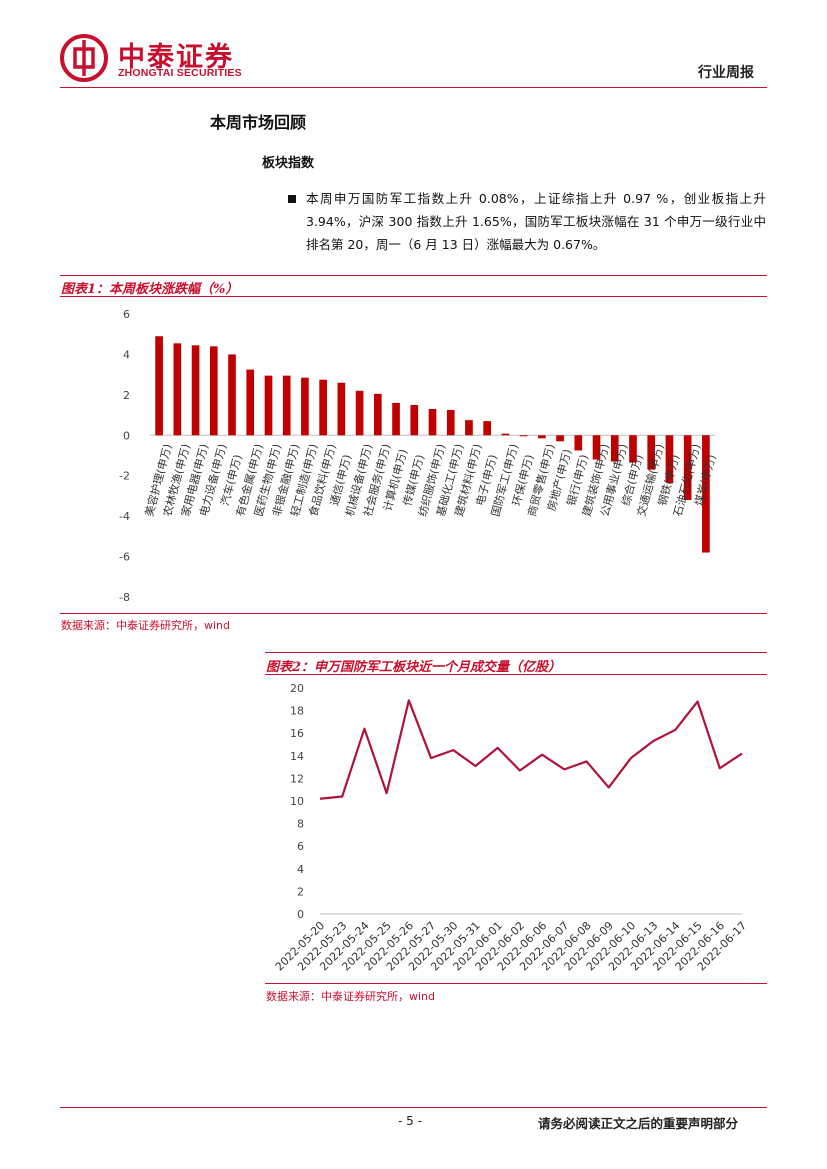  Describe the element at coordinates (124, 557) in the screenshot. I see `y-tick-label: -6` at that location.